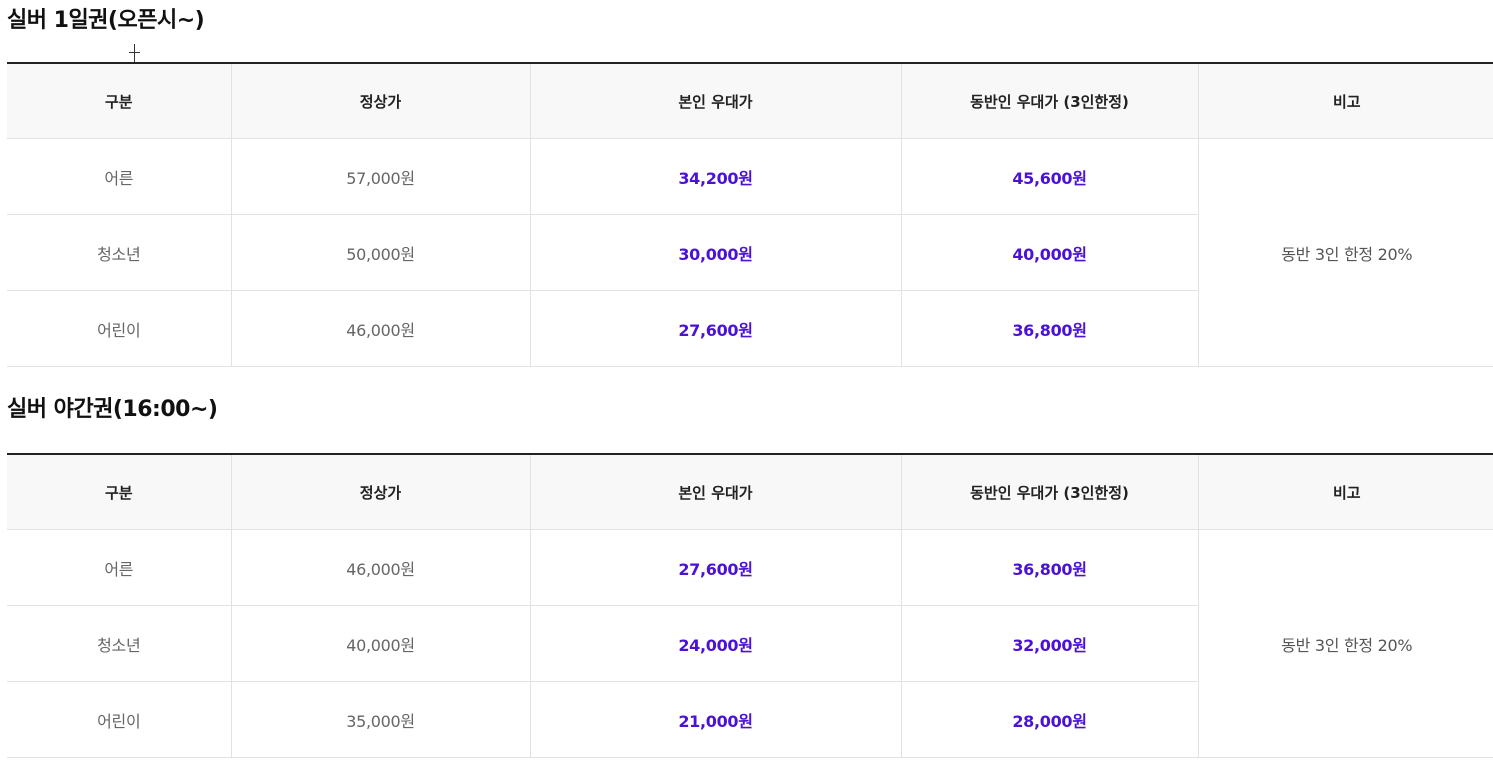 This screenshot has height=765, width=1493. What do you see at coordinates (715, 176) in the screenshot?
I see `self-price-cell: 34,200원` at bounding box center [715, 176].